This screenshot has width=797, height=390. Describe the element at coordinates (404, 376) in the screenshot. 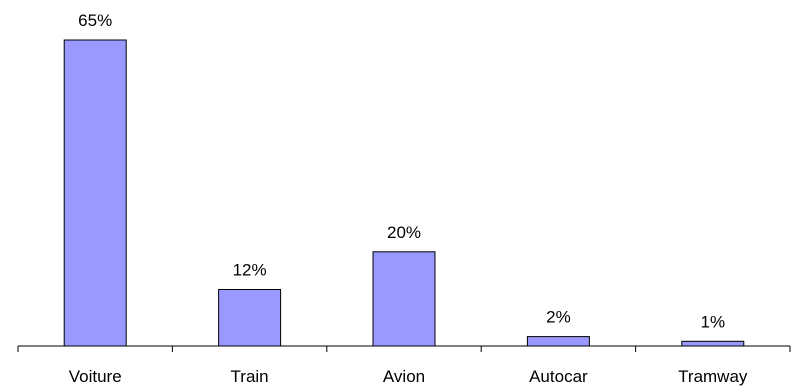

I see `category-label-avion: Avion` at that location.